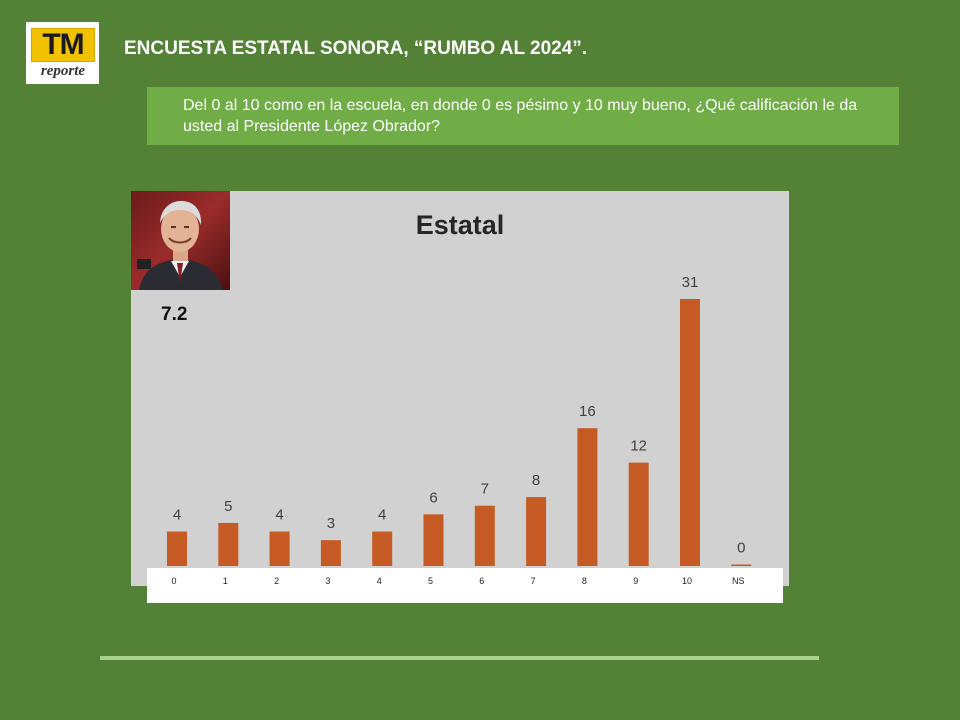 The image size is (960, 720). What do you see at coordinates (687, 581) in the screenshot?
I see `tick-label-10: 10` at bounding box center [687, 581].